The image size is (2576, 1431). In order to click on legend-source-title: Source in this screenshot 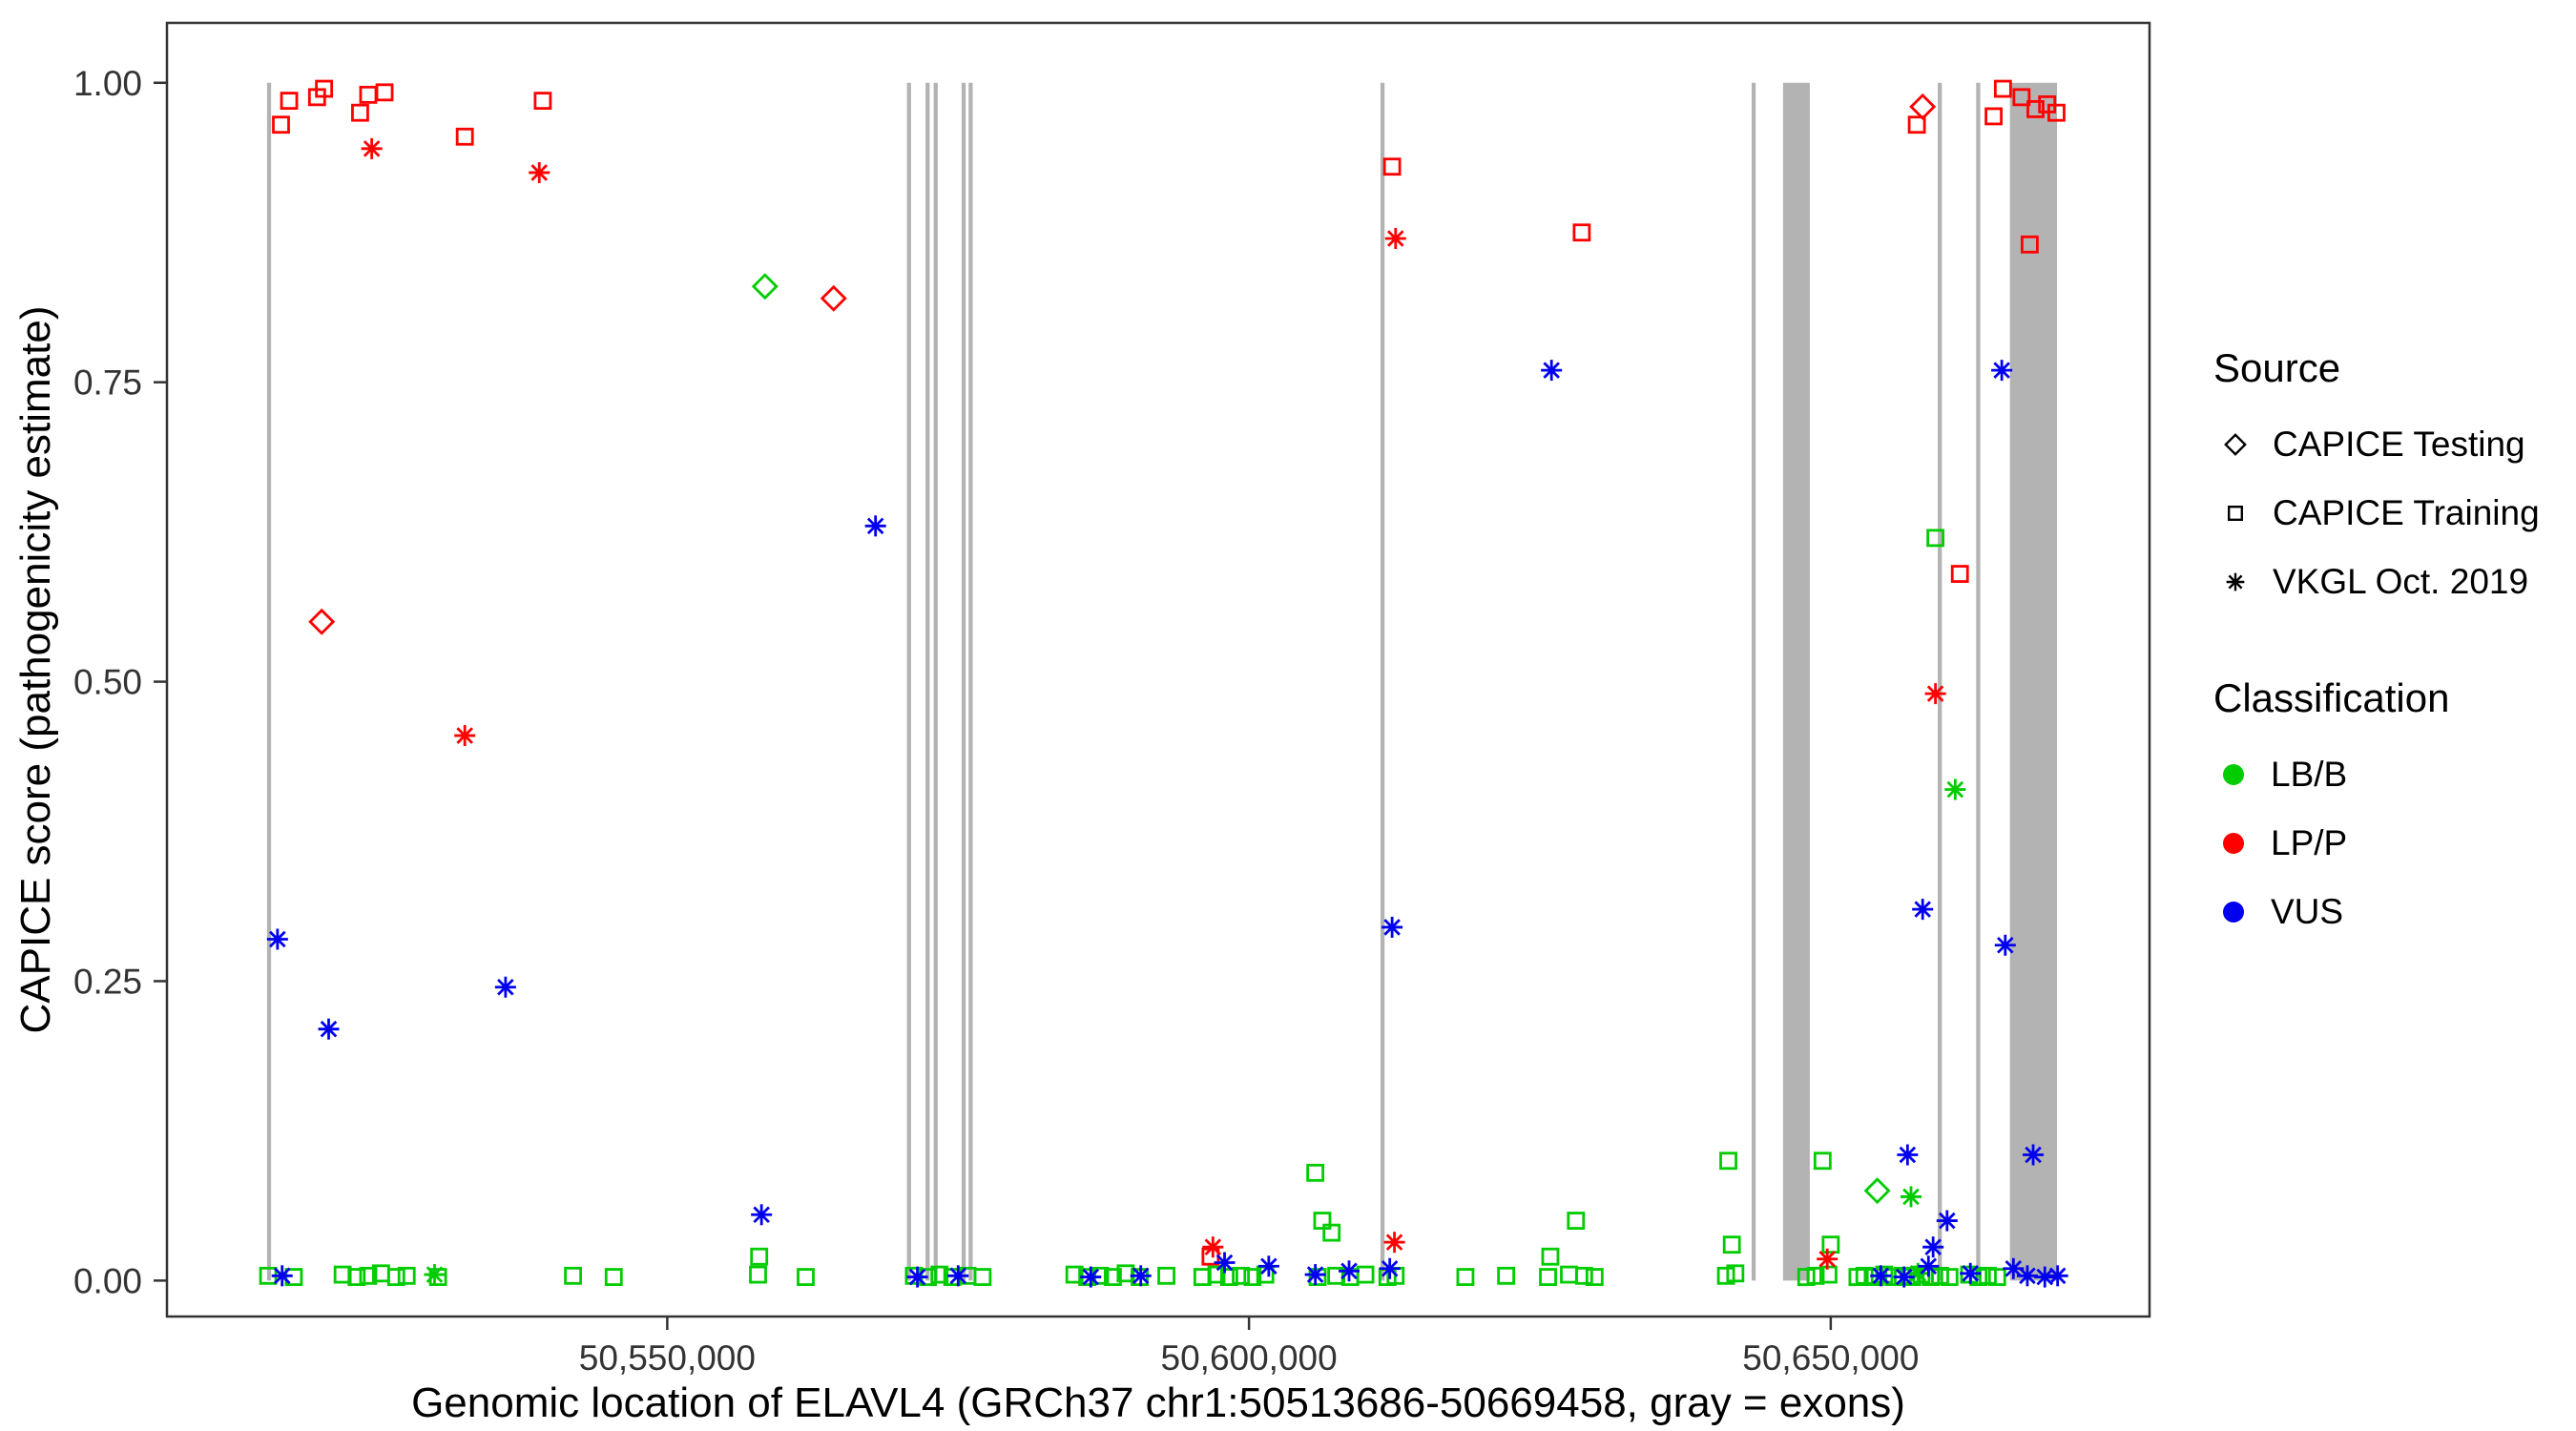, I will do `click(2277, 367)`.